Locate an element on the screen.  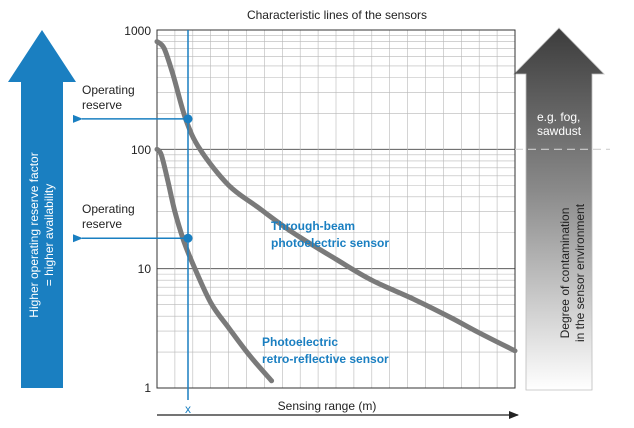
right-arrow-shape is located at coordinates (559, 209).